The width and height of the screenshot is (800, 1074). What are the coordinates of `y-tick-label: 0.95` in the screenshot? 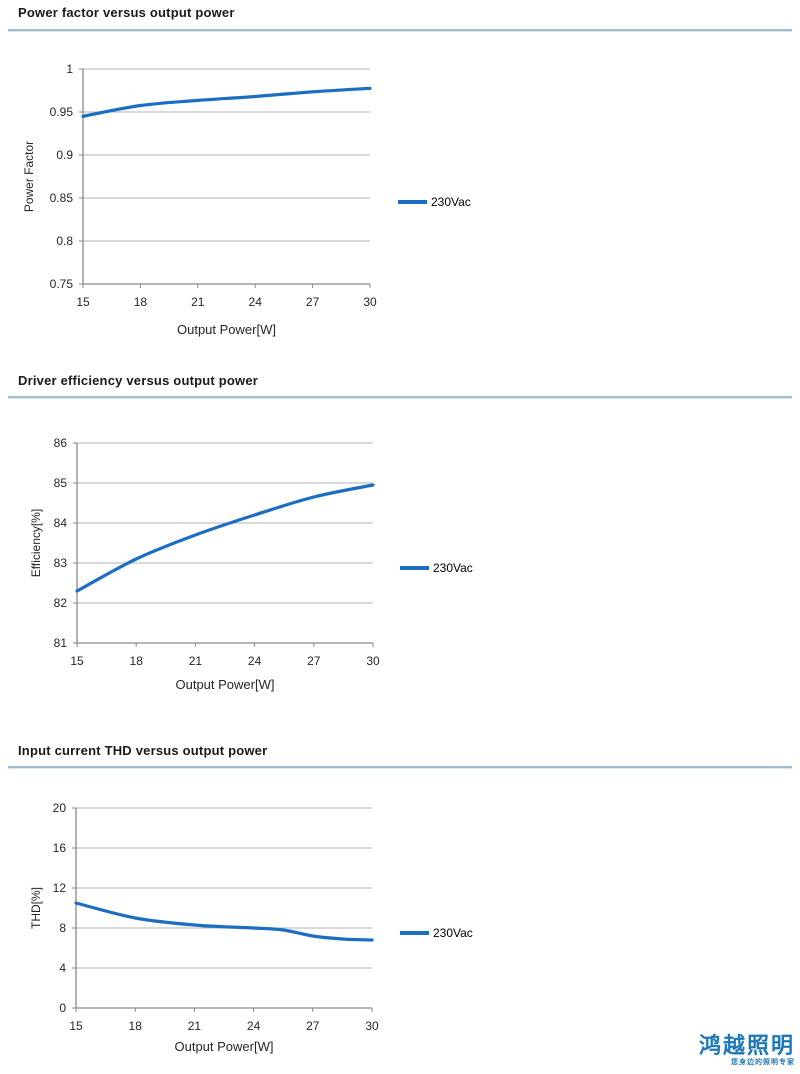 It's located at (62, 112).